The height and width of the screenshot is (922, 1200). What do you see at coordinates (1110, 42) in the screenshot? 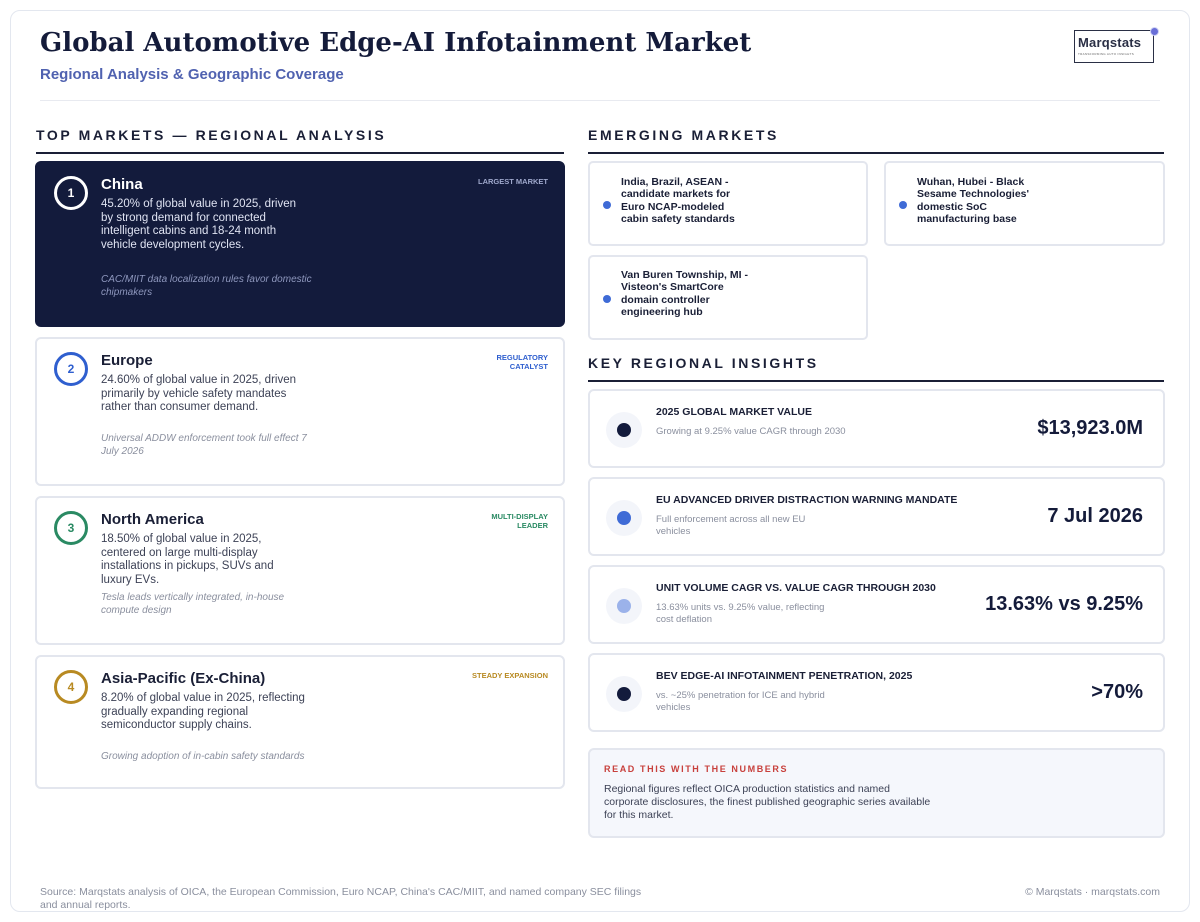
I see `logo-text: Marqstats` at bounding box center [1110, 42].